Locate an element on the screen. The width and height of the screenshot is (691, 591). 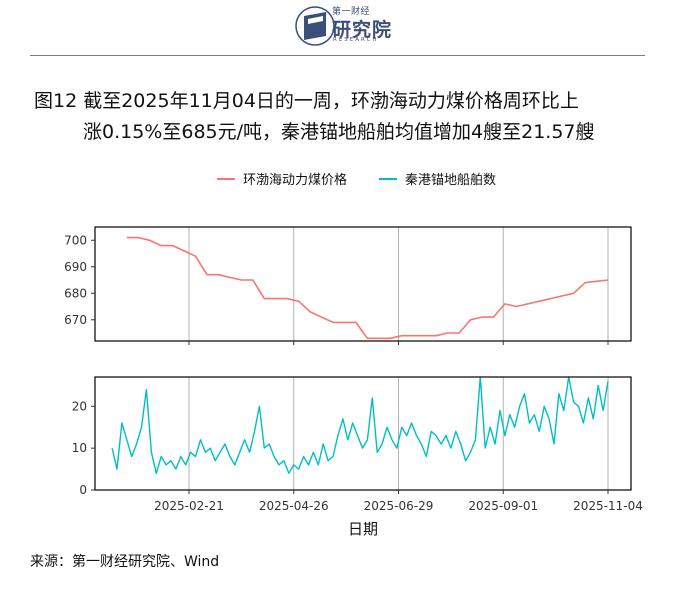
x-tick-label-2: 2025-06-29 is located at coordinates (399, 506).